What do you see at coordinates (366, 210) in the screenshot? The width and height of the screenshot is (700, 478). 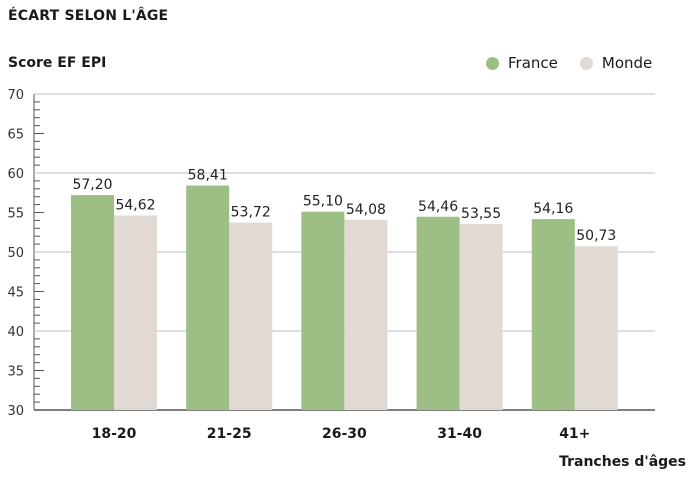 I see `data-label-monde: 54,08` at bounding box center [366, 210].